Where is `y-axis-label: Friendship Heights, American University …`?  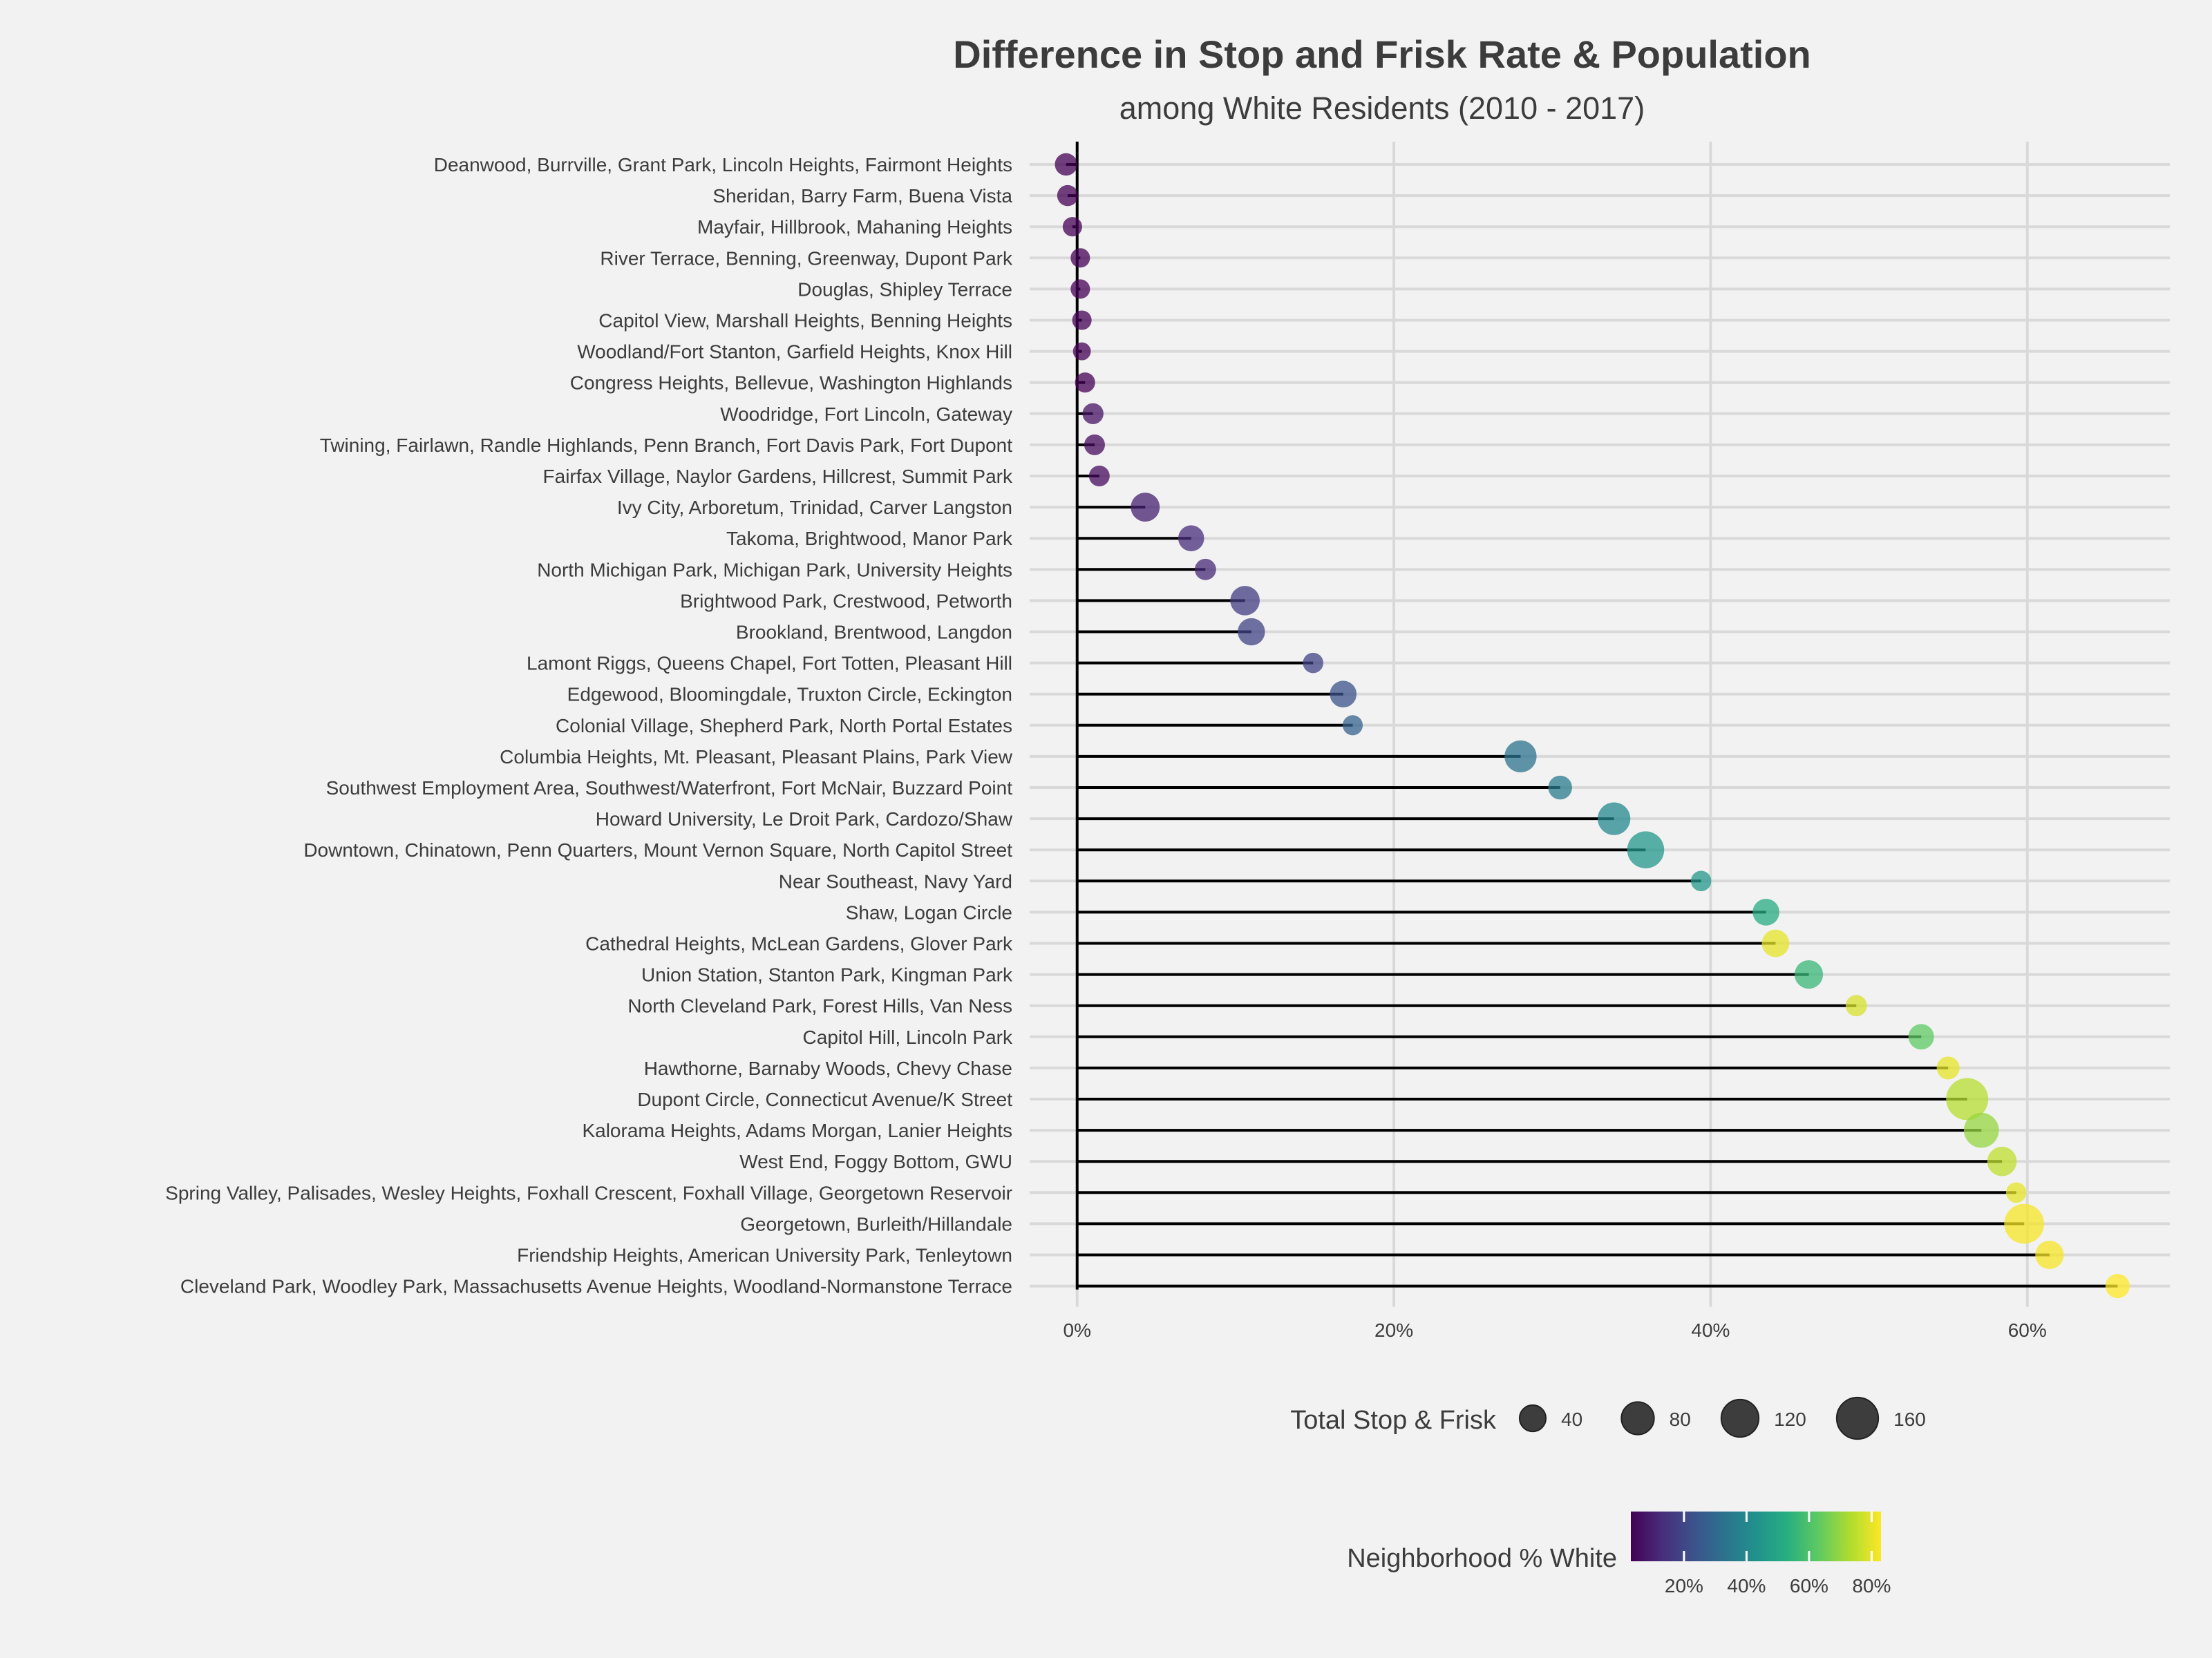
y-axis-label: Friendship Heights, American University … is located at coordinates (764, 1255).